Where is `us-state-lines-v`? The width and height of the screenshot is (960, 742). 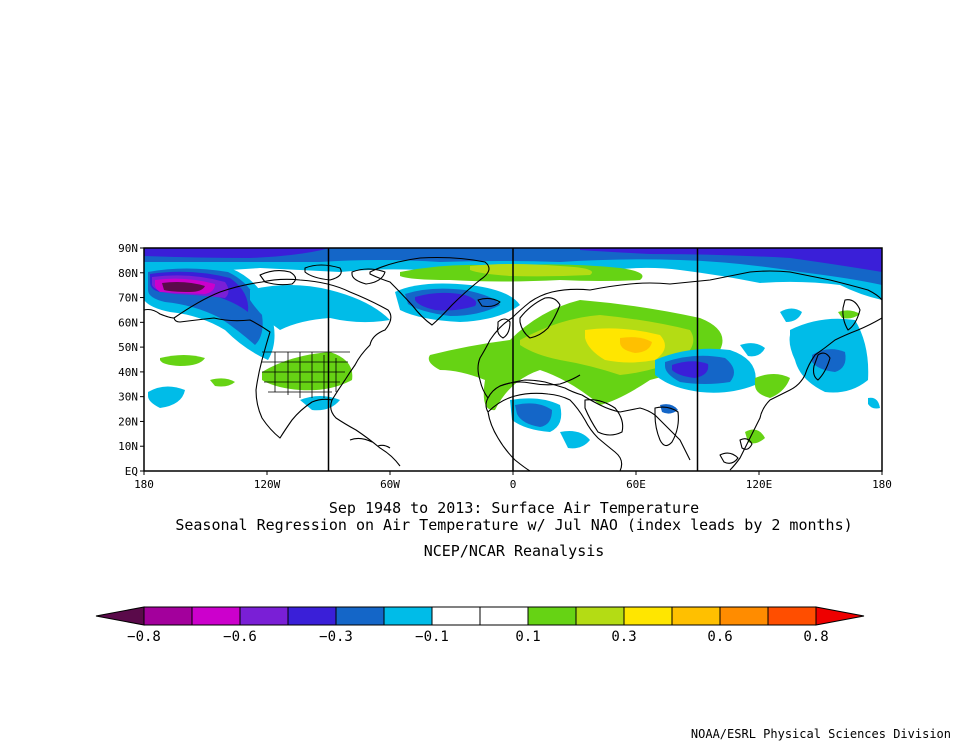
us-state-lines-v is located at coordinates (305, 375).